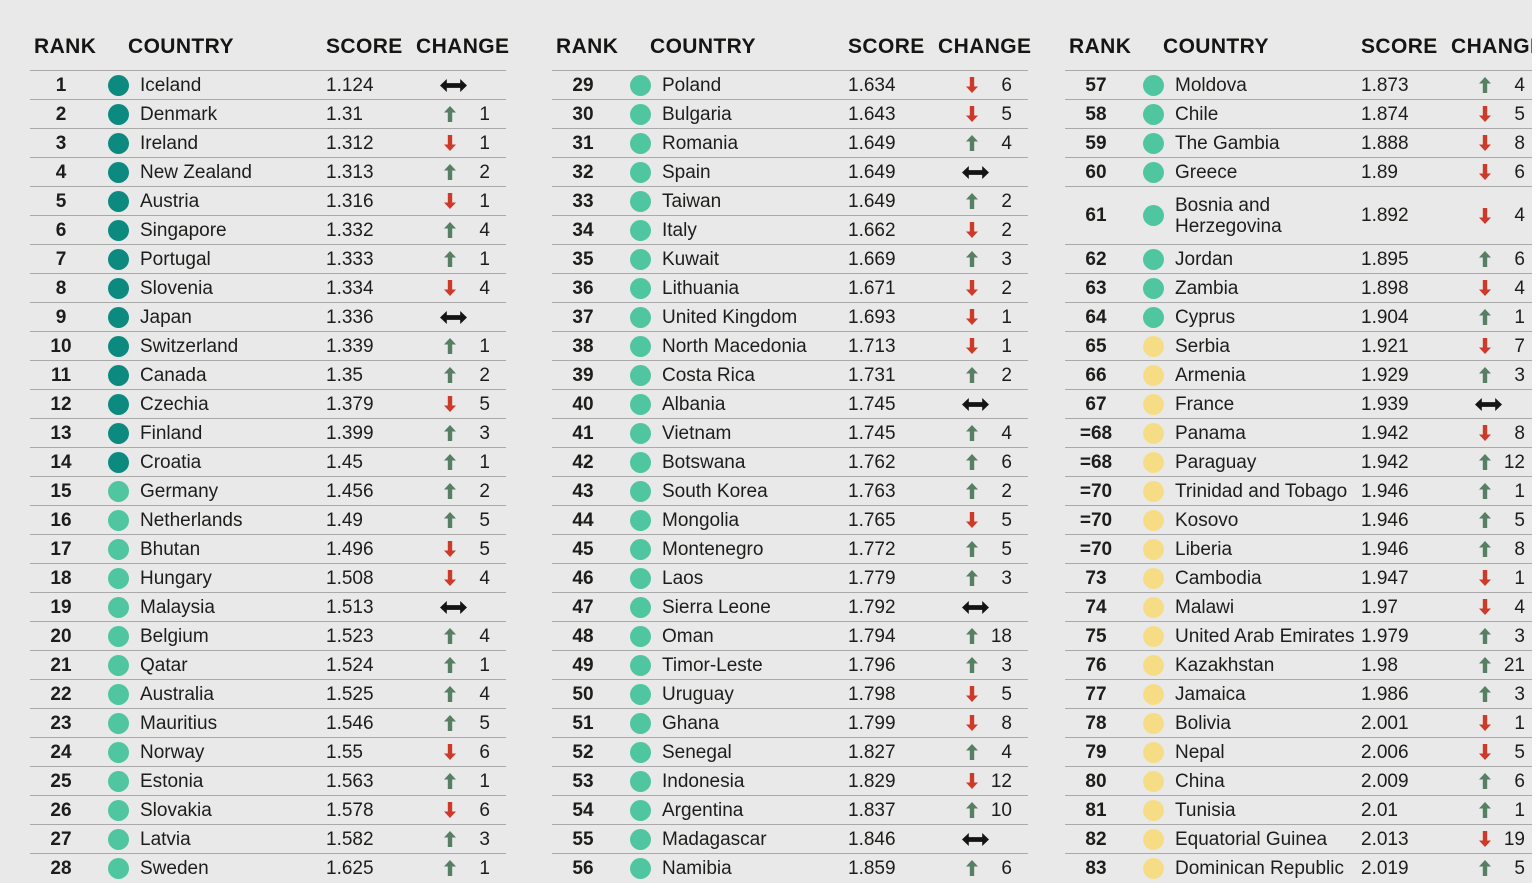  Describe the element at coordinates (350, 317) in the screenshot. I see `score-value: 1.336` at that location.